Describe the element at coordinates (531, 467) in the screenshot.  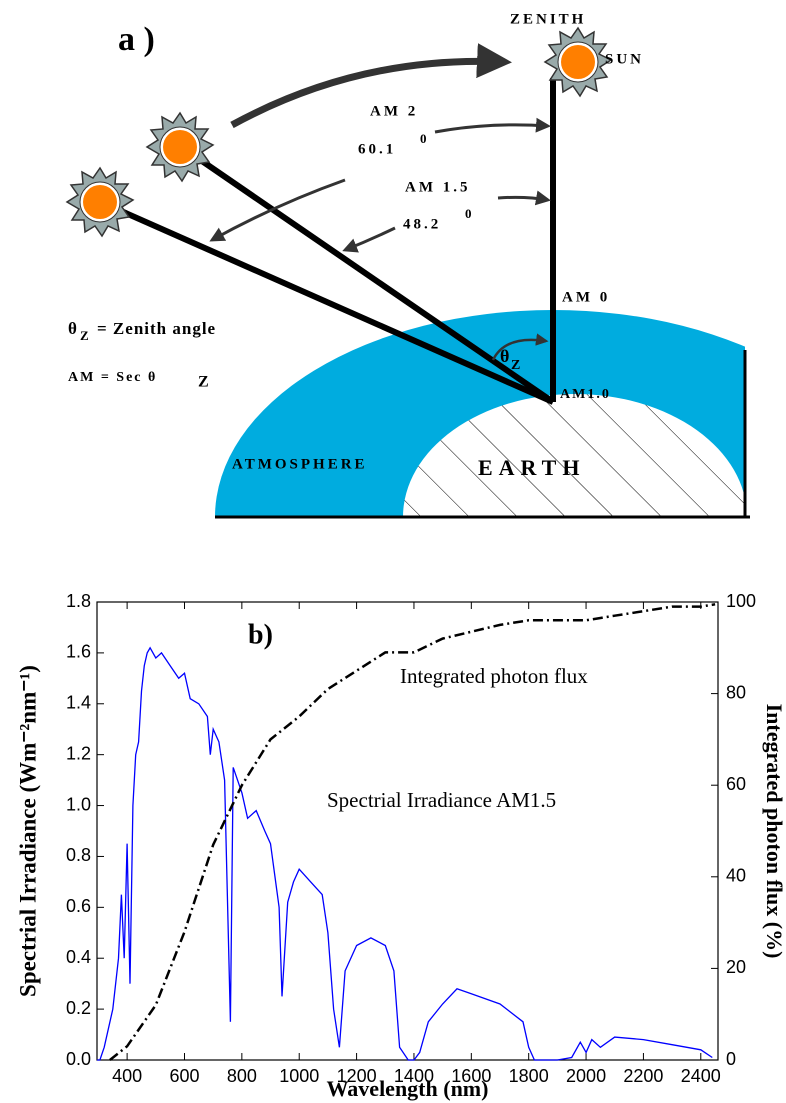
I see `earth-label: EARTH` at that location.